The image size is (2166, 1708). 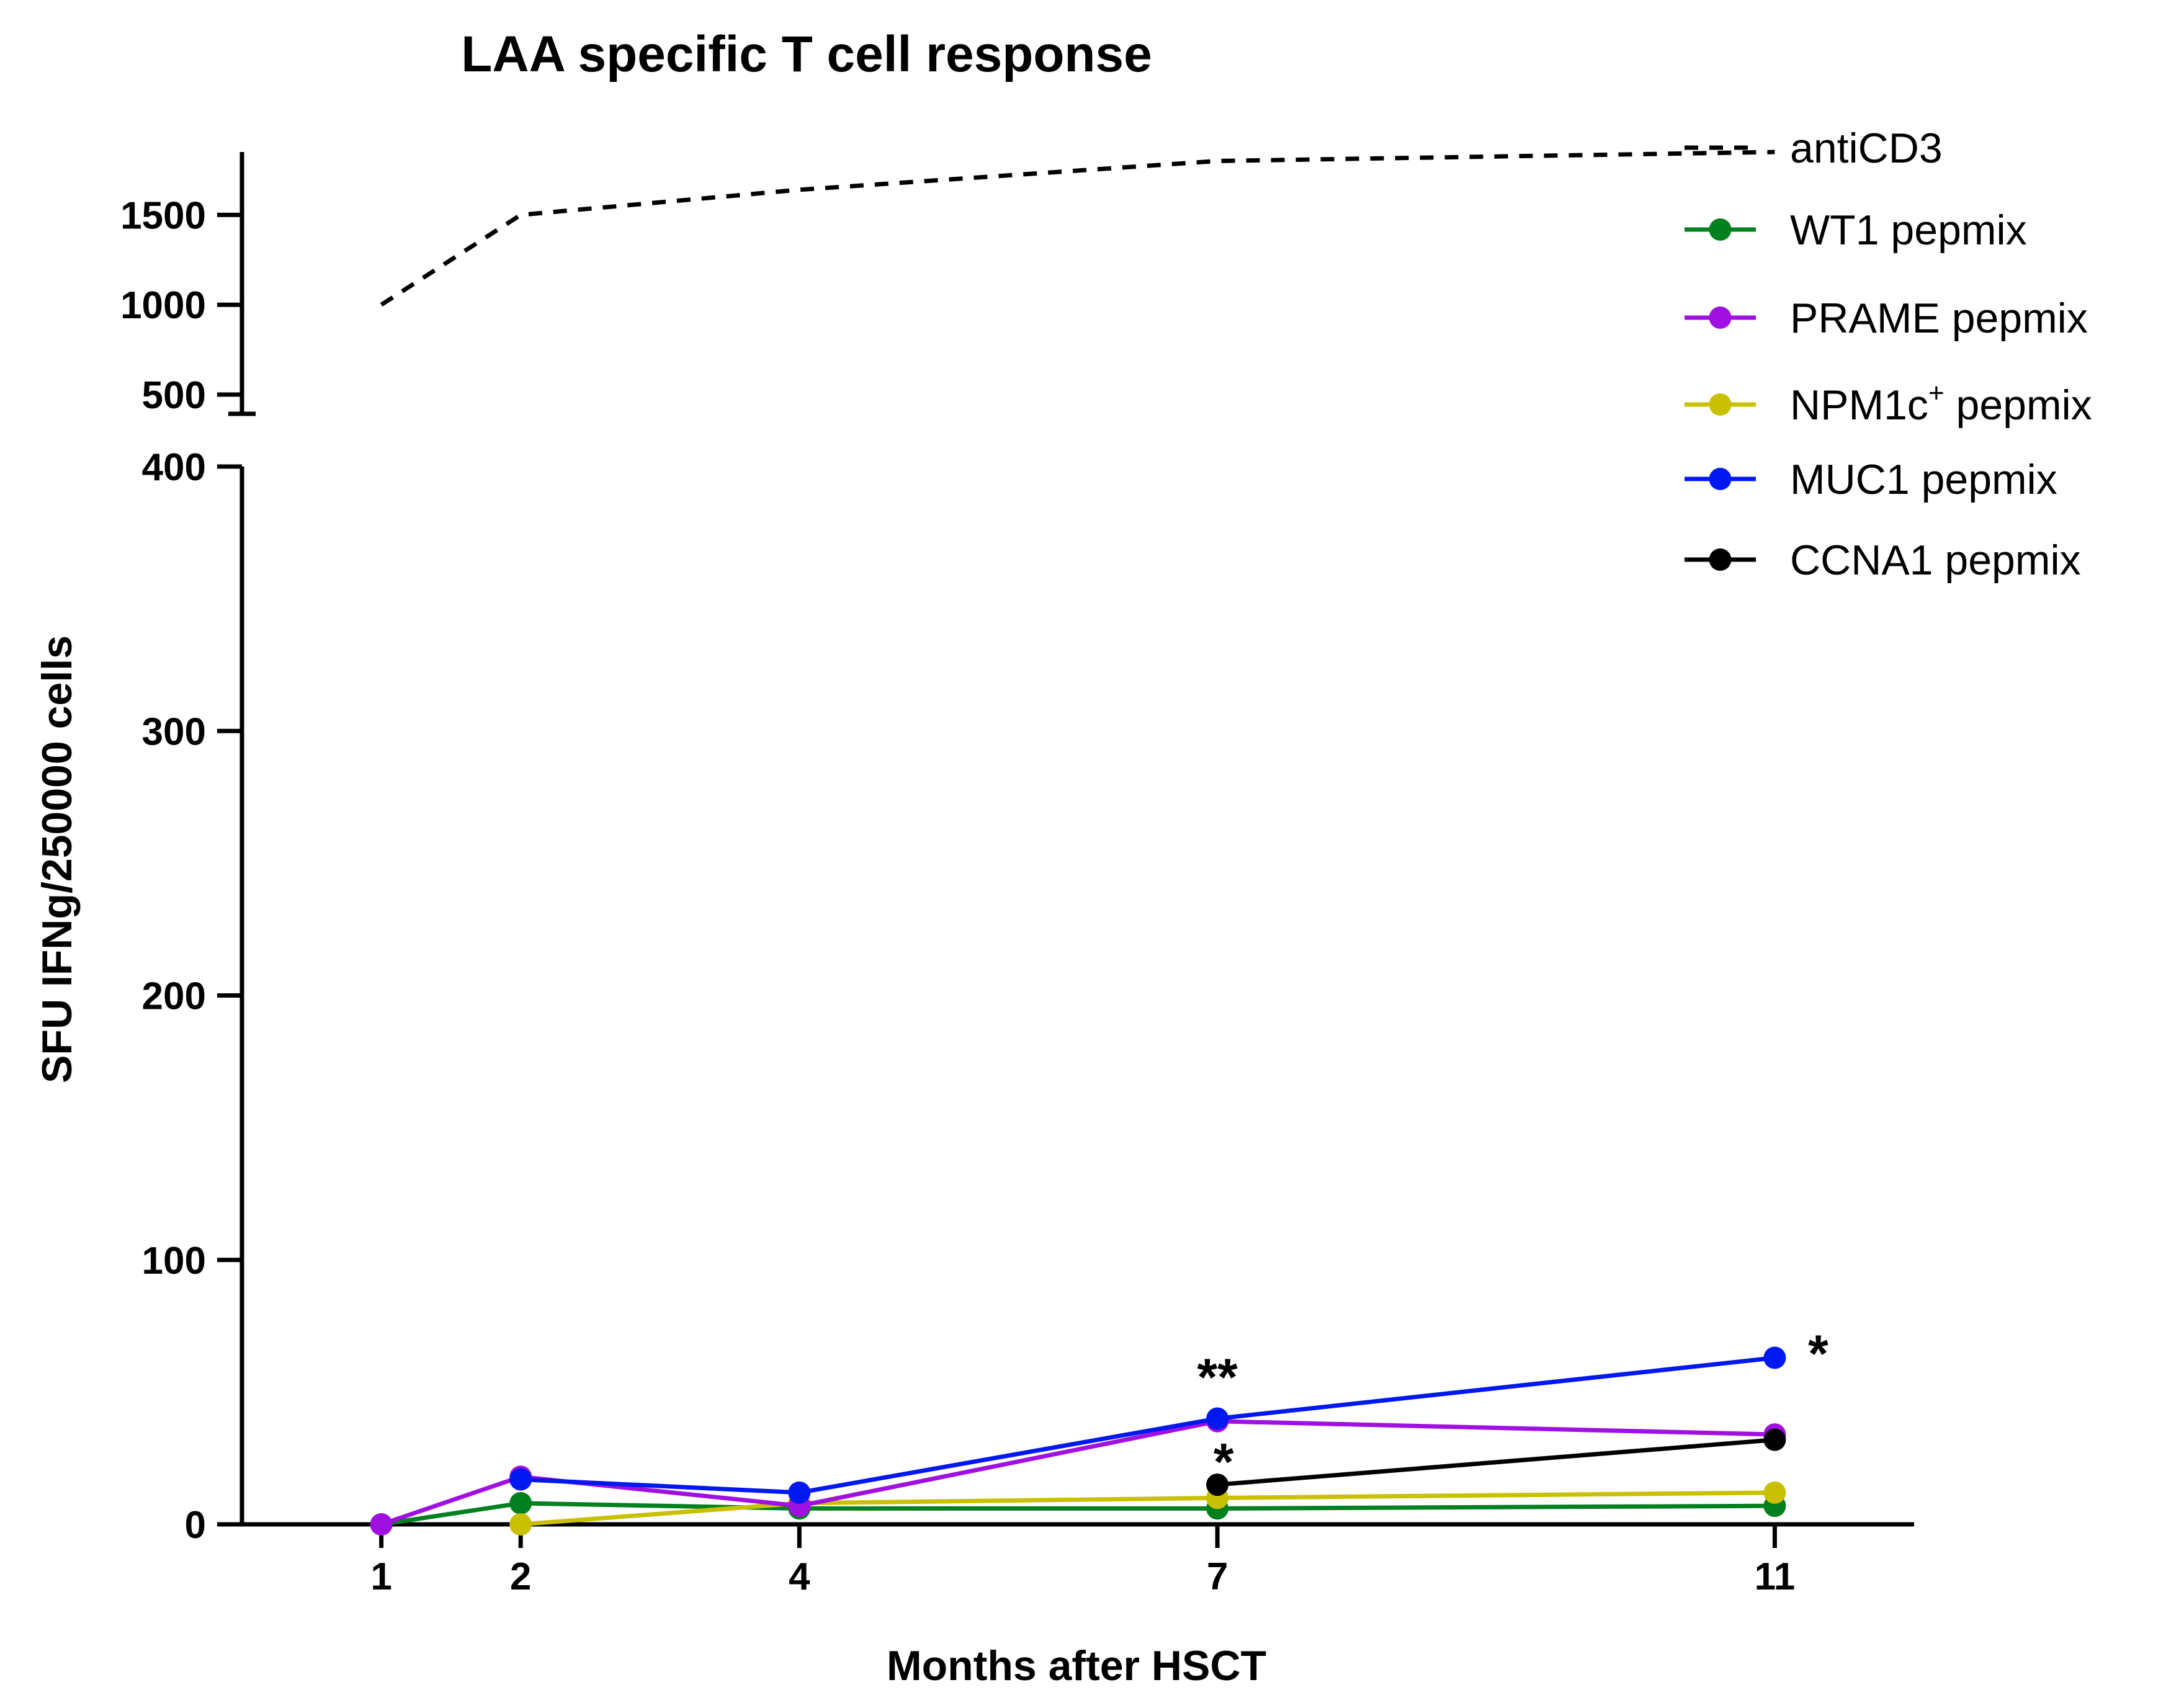 What do you see at coordinates (806, 54) in the screenshot?
I see `chart-title: LAA specific T cell response` at bounding box center [806, 54].